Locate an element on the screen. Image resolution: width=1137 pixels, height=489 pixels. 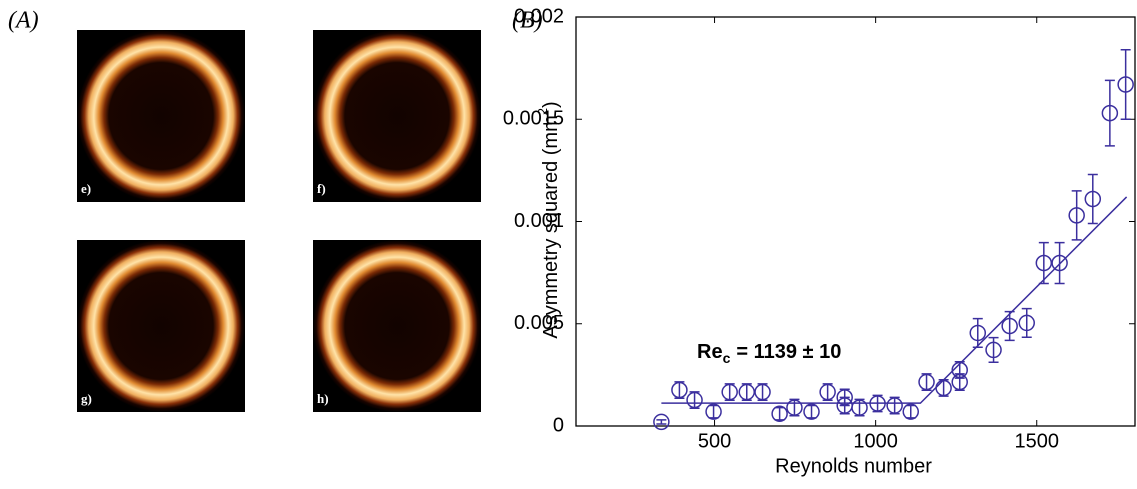
y-axis-label-part: ) is located at coordinates (551, 104).